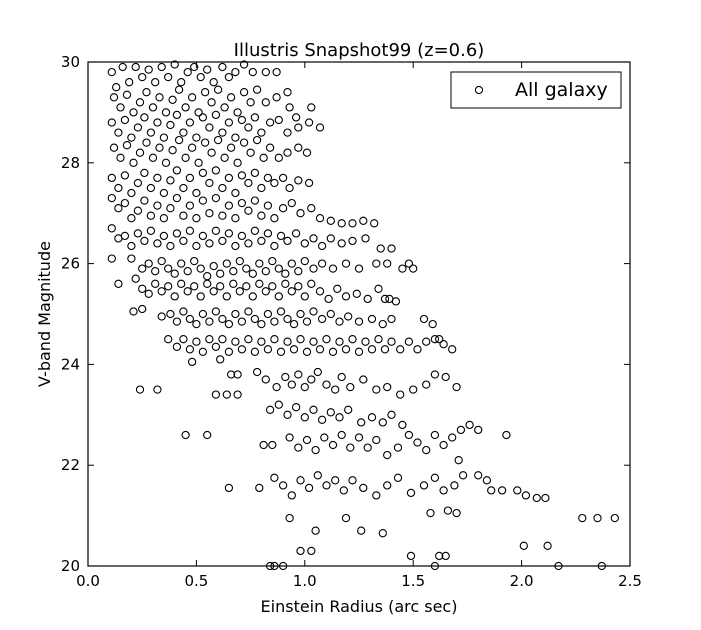 This screenshot has height=630, width=701. I want to click on x-tick-label: 1.0, so click(305, 581).